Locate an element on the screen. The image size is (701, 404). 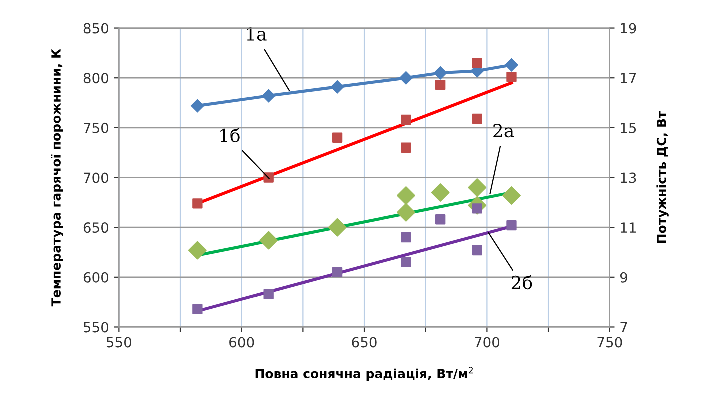
annotation: 2а is located at coordinates (504, 131).